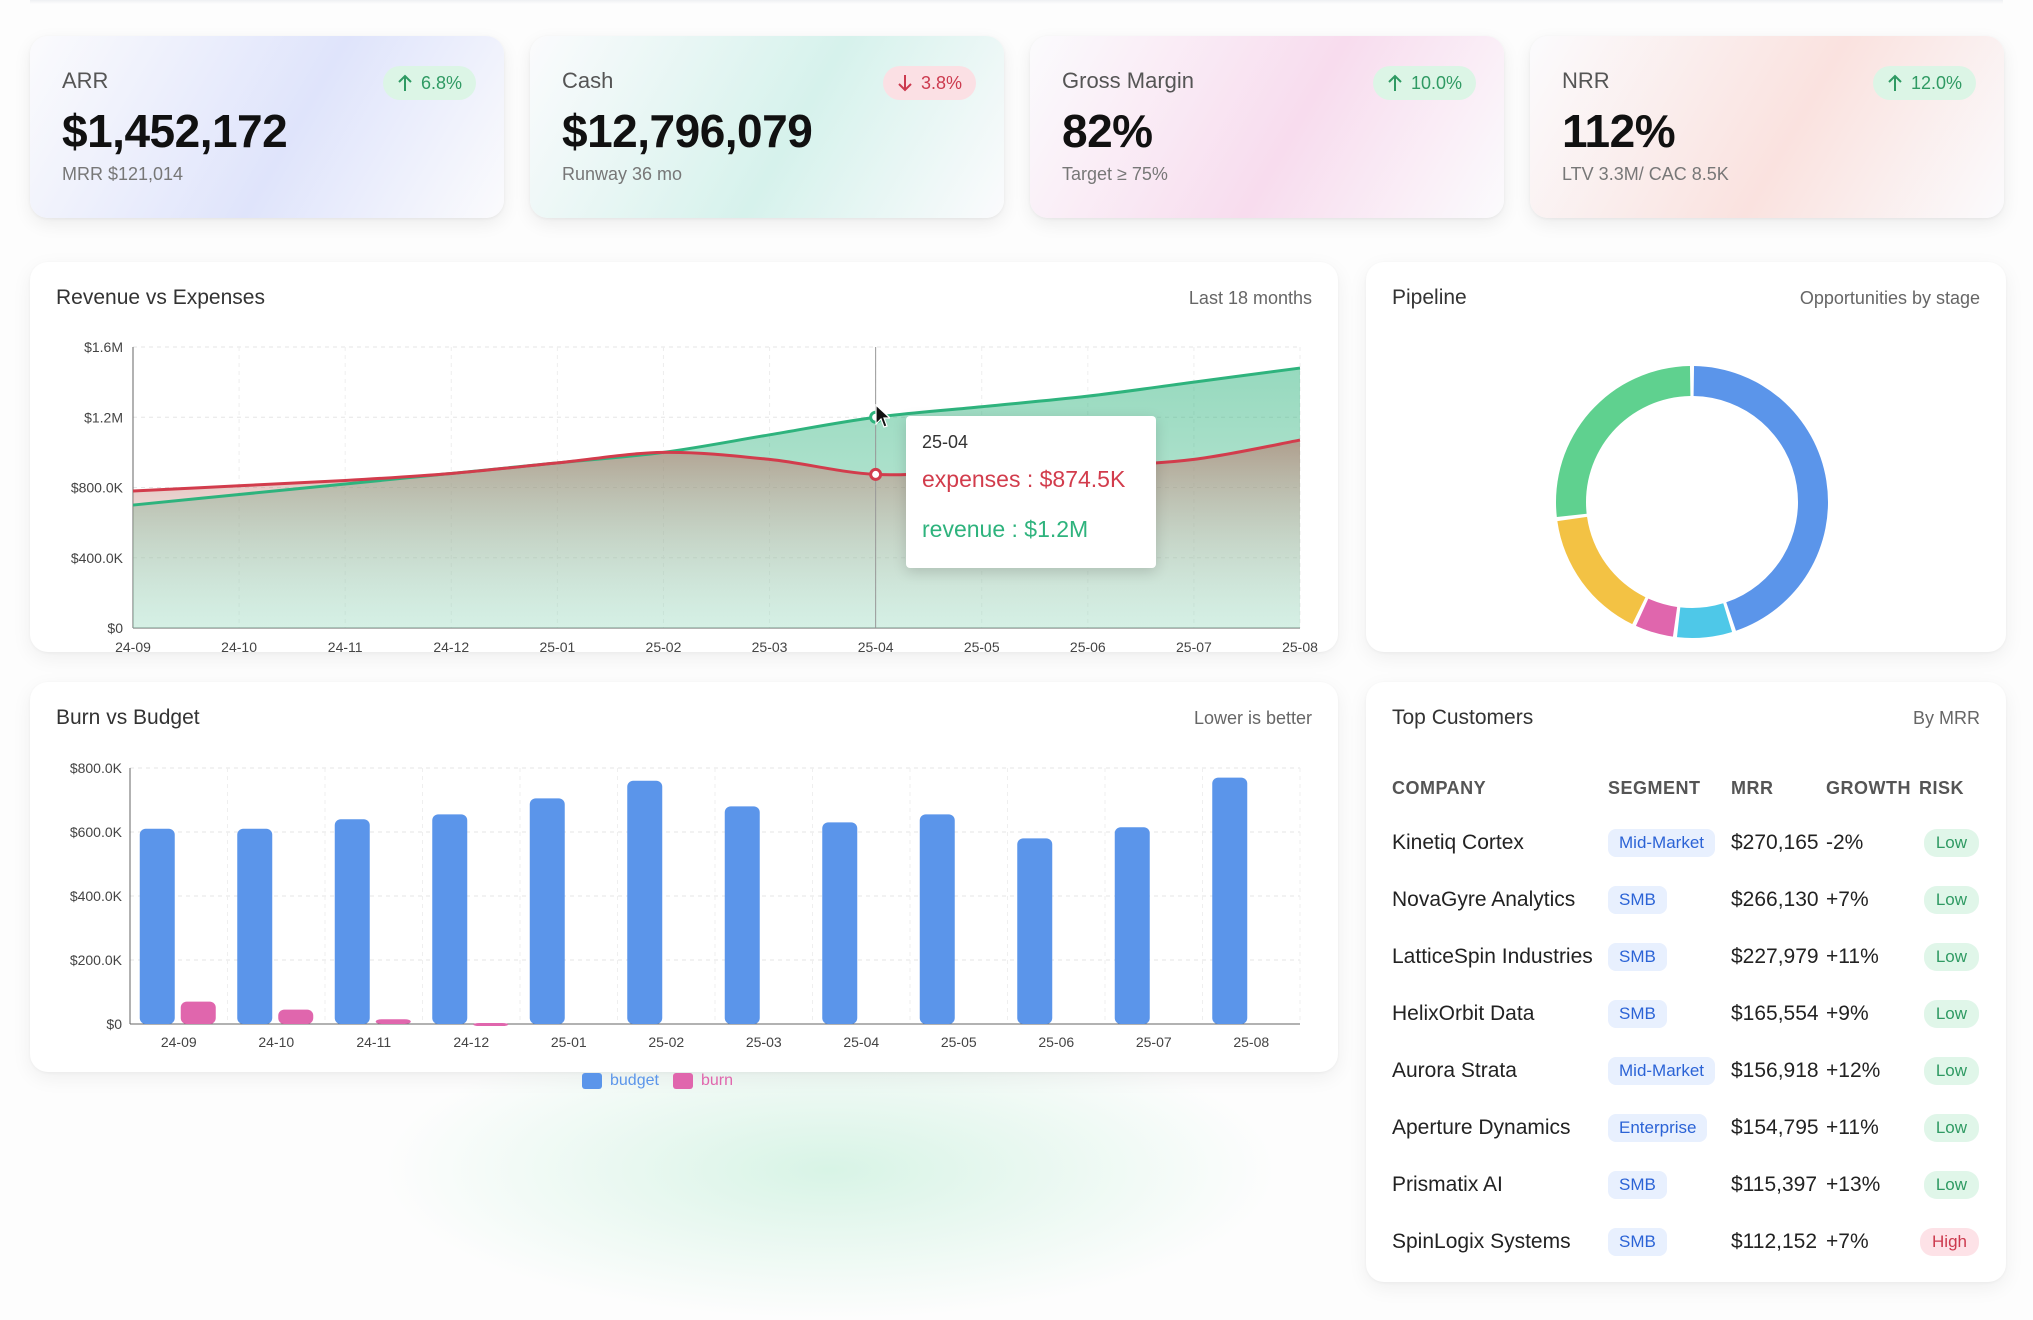 This screenshot has width=2033, height=1320. Describe the element at coordinates (103, 417) in the screenshot. I see `y-tick-label: $1.2M` at that location.